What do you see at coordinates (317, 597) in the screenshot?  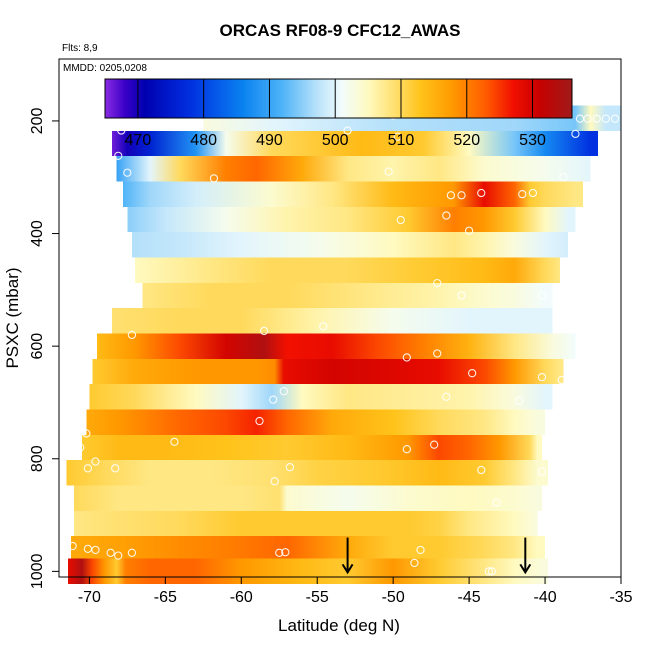 I see `x-tick-label: -55` at bounding box center [317, 597].